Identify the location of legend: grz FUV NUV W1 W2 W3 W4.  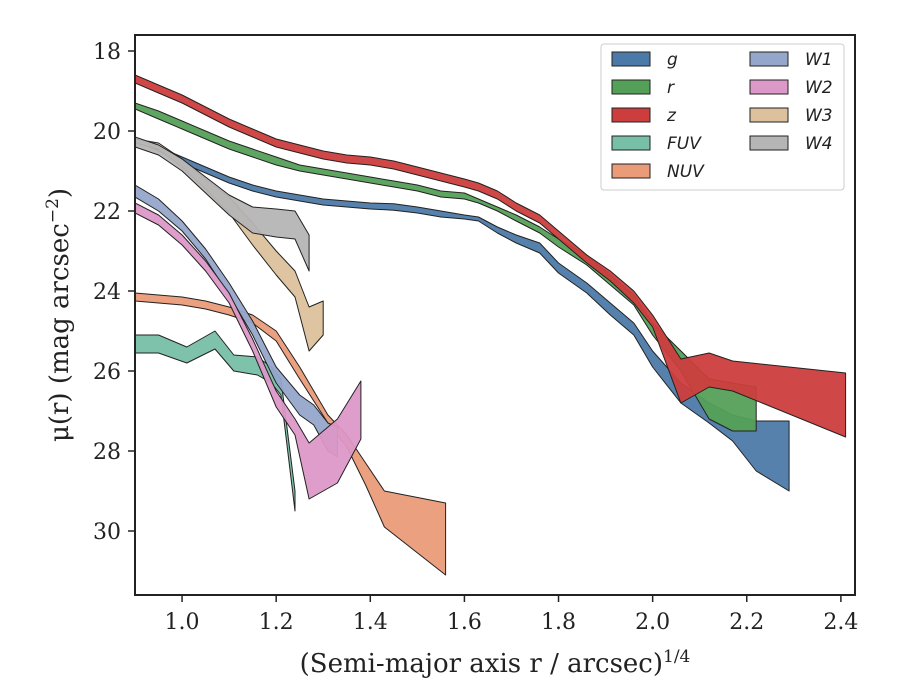
(722, 117).